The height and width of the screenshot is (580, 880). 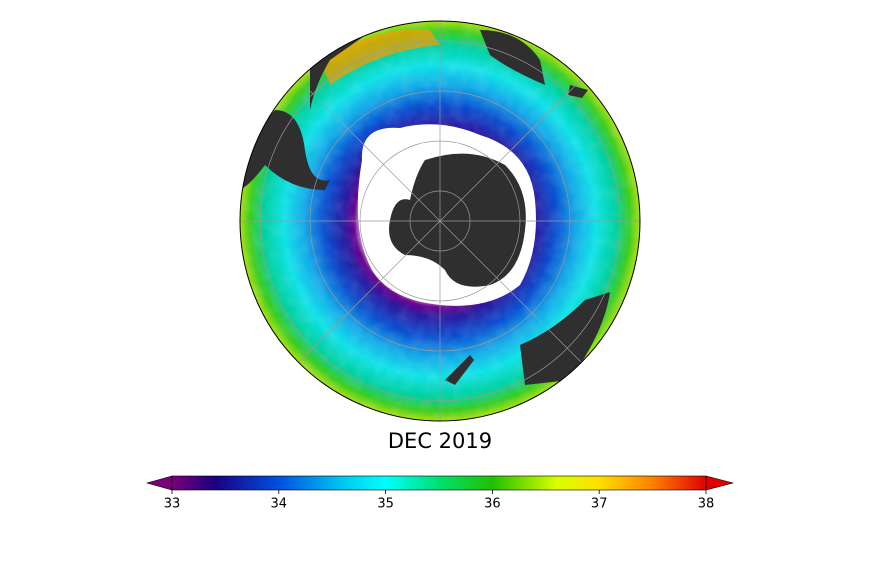 What do you see at coordinates (565, 338) in the screenshot?
I see `australia` at bounding box center [565, 338].